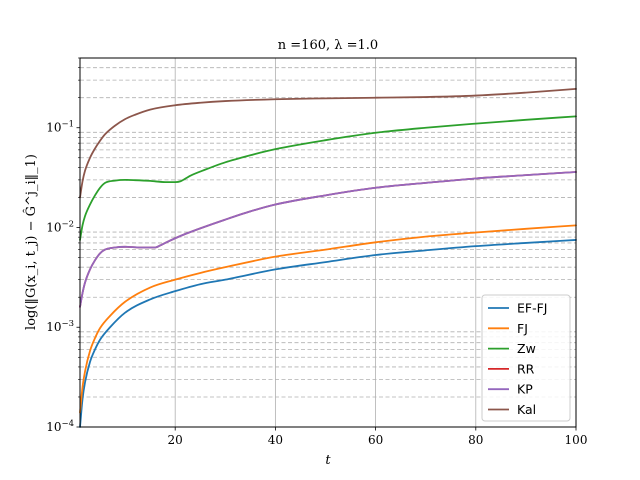 The height and width of the screenshot is (480, 640). What do you see at coordinates (30, 242) in the screenshot?
I see `y-axis-label: log(‖G(x_i, t_j) − Ĝ^j_i‖_1)` at bounding box center [30, 242].